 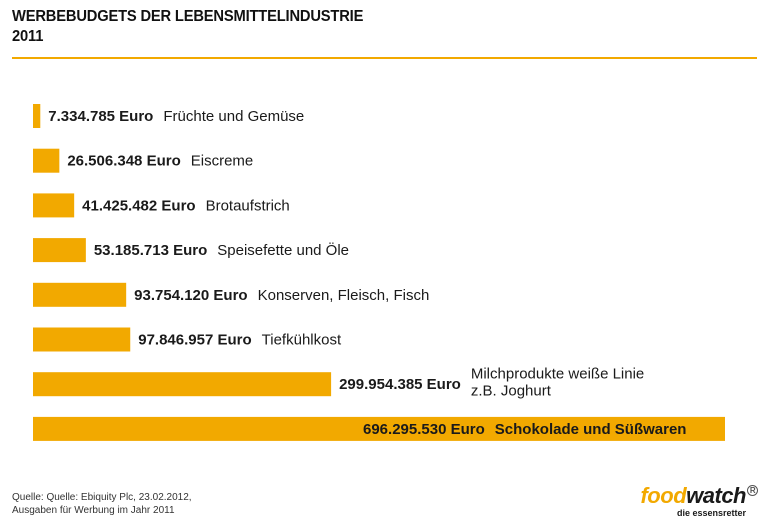 What do you see at coordinates (711, 513) in the screenshot?
I see `logo-tagline: die essensretter` at bounding box center [711, 513].